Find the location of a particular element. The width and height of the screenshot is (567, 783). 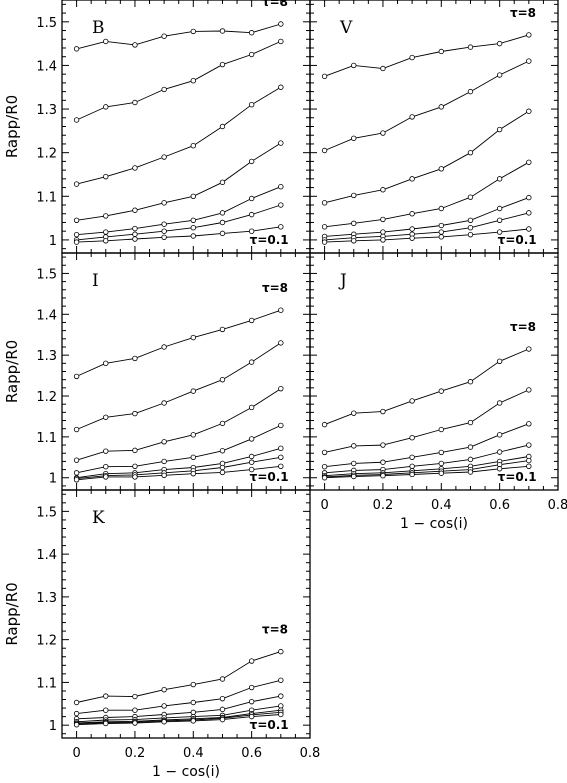

panel-j-xtick-label: 0.2 is located at coordinates (383, 505).